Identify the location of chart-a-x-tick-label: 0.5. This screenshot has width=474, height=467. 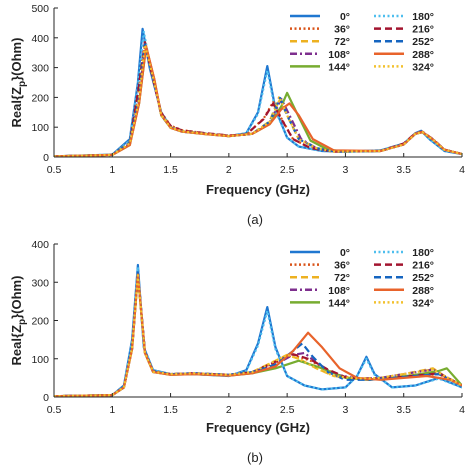
(54, 170).